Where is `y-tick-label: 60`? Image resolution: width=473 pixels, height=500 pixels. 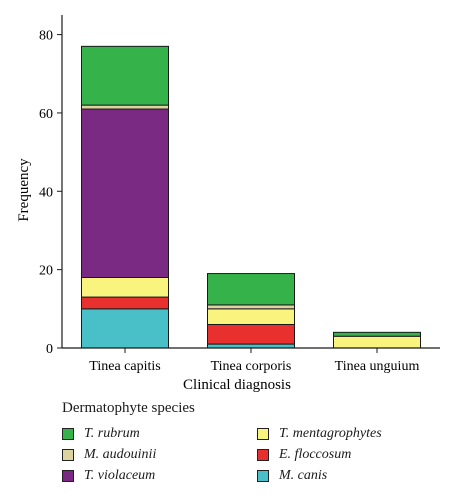 y-tick-label: 60 is located at coordinates (46, 114).